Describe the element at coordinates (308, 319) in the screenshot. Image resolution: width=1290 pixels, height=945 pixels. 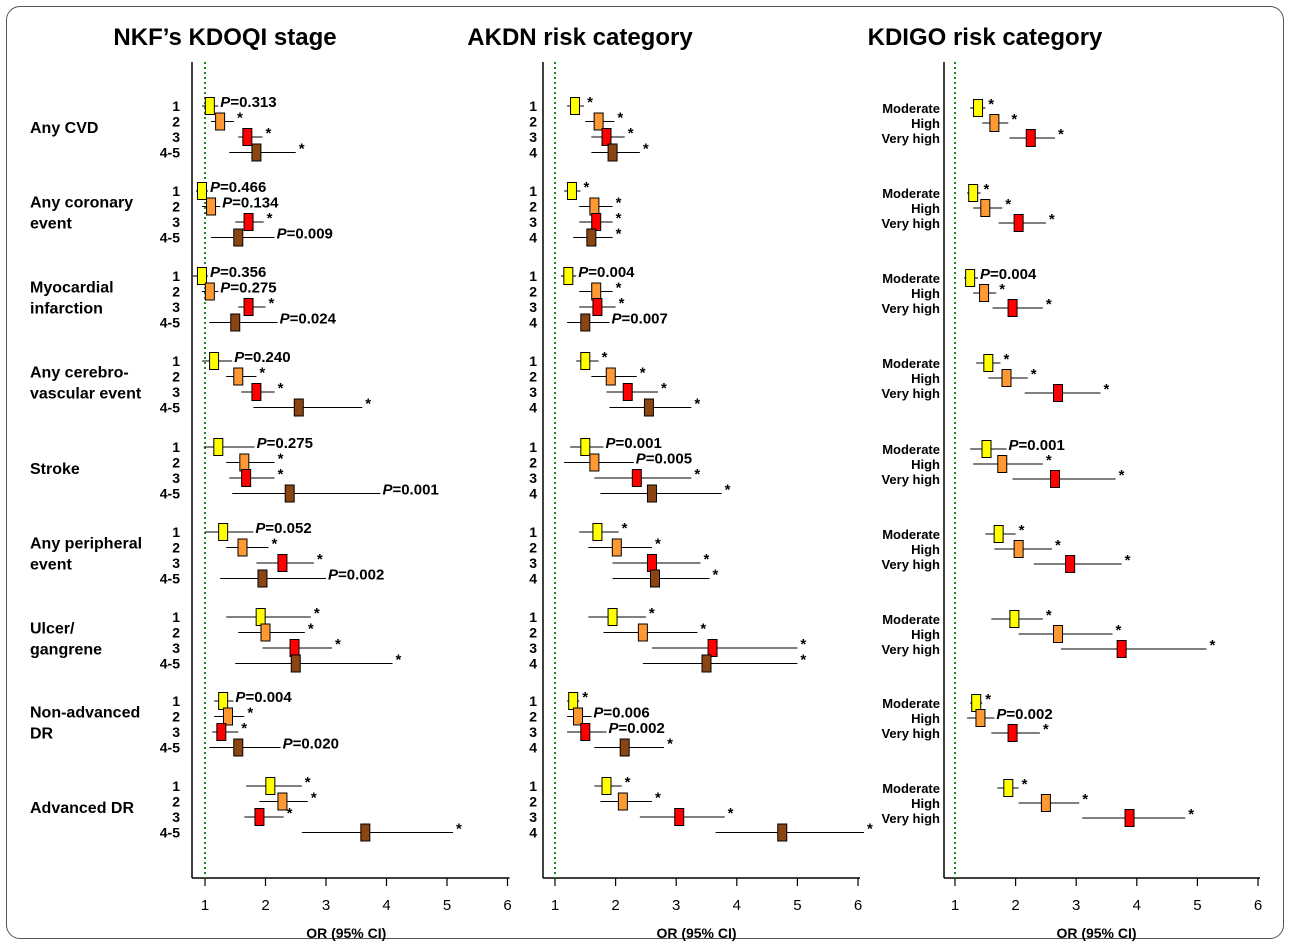
I see `p-value-label: P=0.024` at that location.